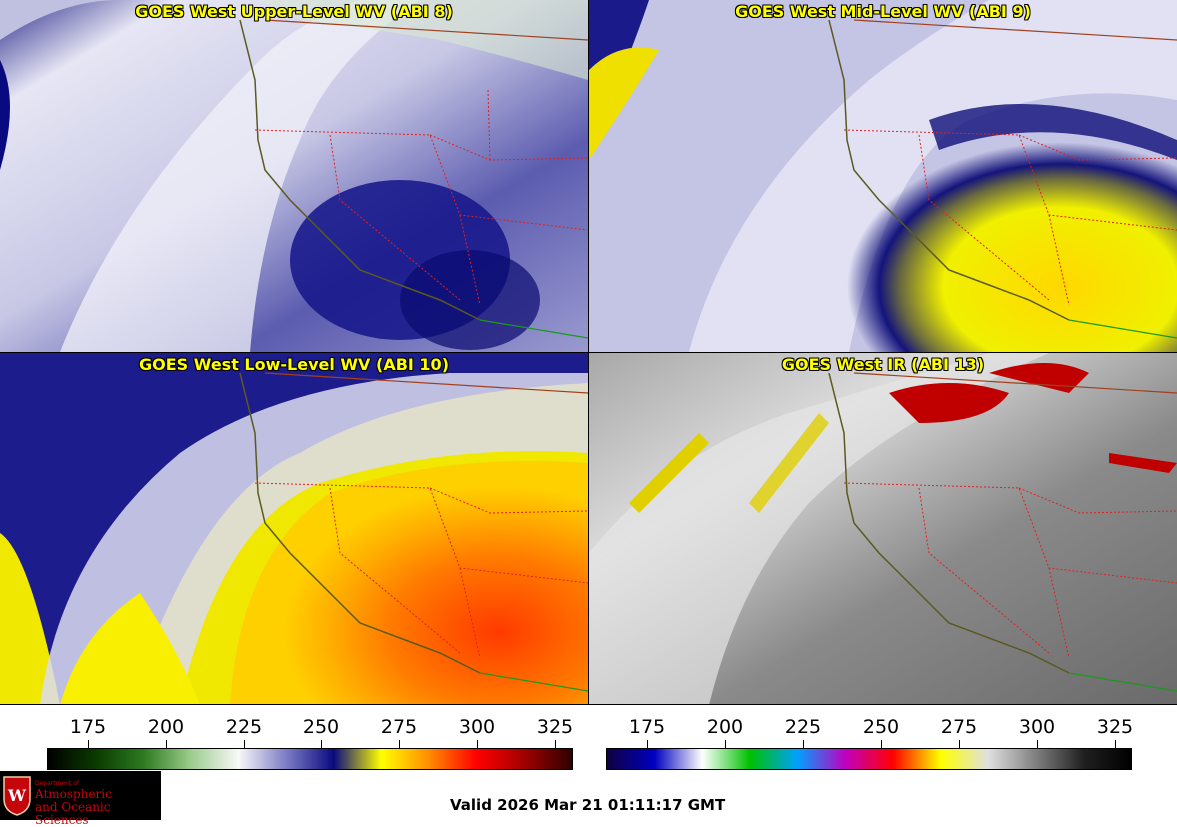 Image resolution: width=1177 pixels, height=827 pixels. What do you see at coordinates (588, 704) in the screenshot?
I see `panel-bottom-border` at bounding box center [588, 704].